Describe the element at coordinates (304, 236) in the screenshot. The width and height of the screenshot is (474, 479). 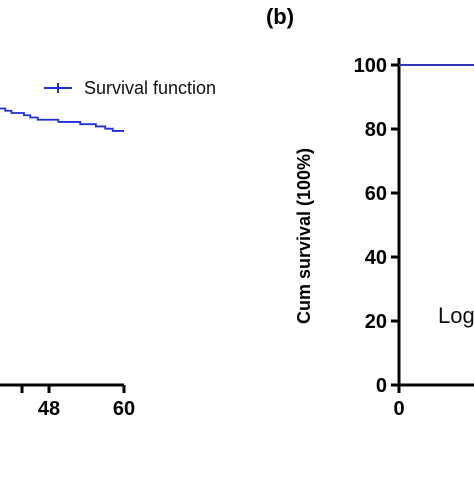
I see `right-y-axis-label: Cum survival (100%)` at that location.